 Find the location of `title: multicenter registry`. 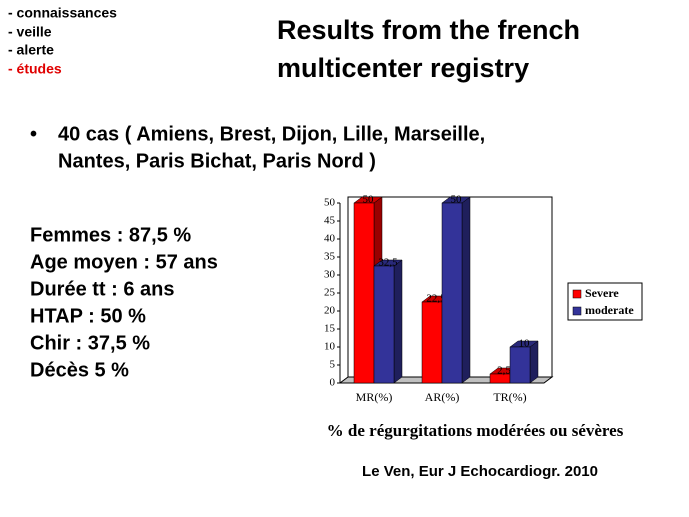

title: multicenter registry is located at coordinates (403, 68).